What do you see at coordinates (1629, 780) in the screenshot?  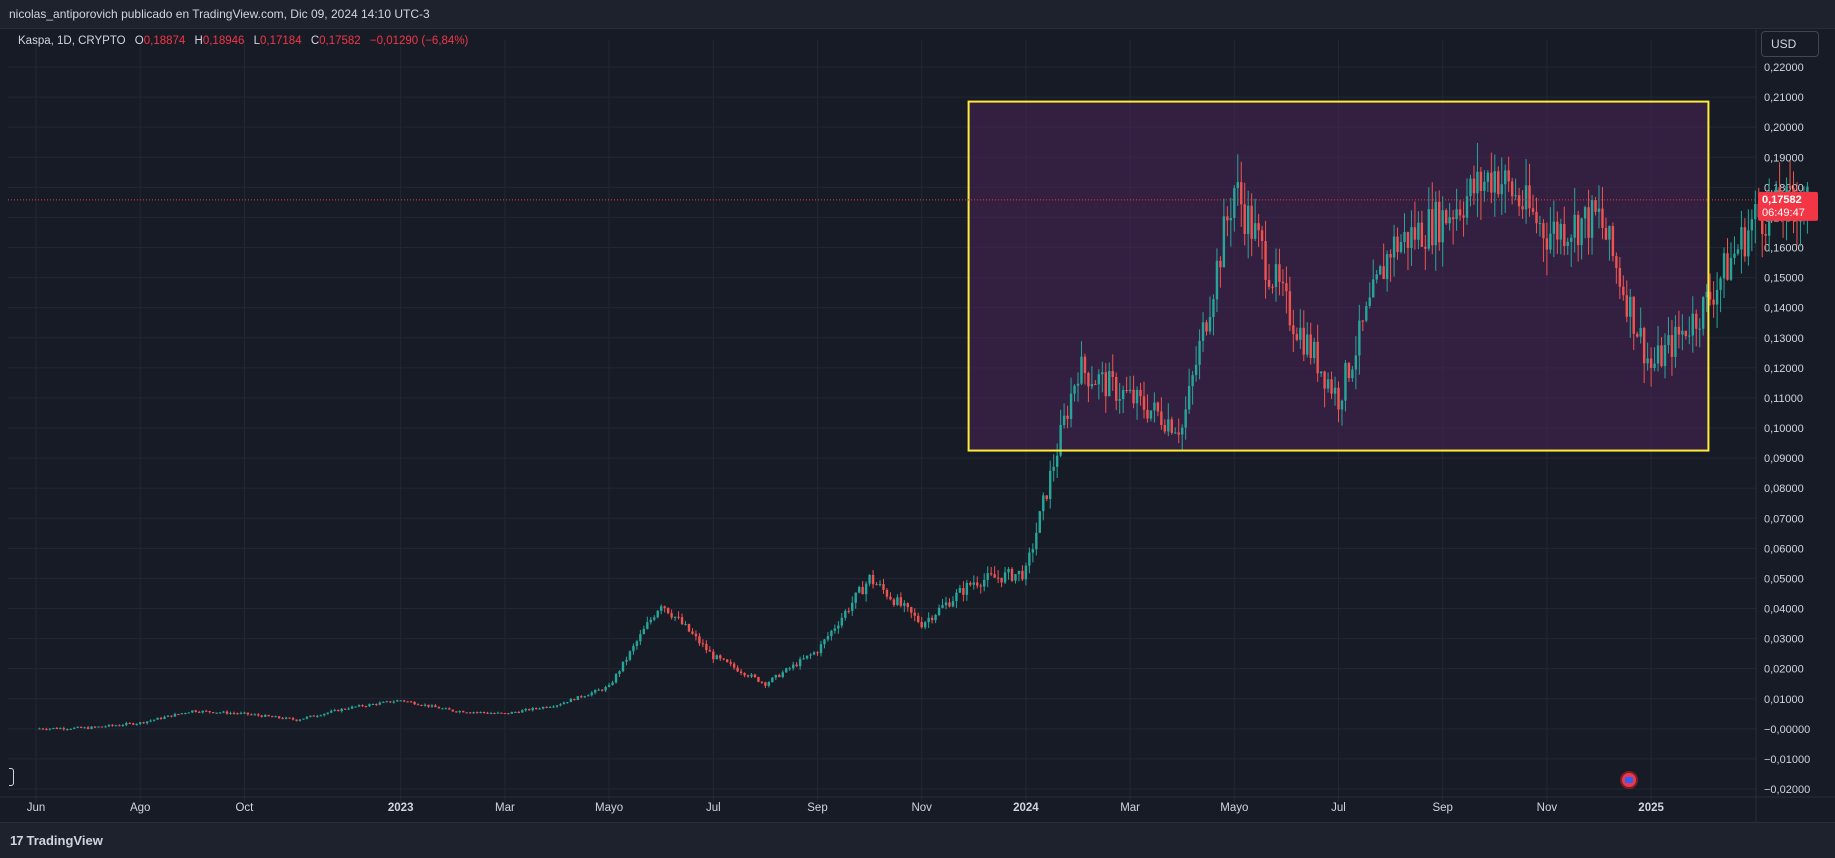 I see `us-flag-event-icon` at bounding box center [1629, 780].